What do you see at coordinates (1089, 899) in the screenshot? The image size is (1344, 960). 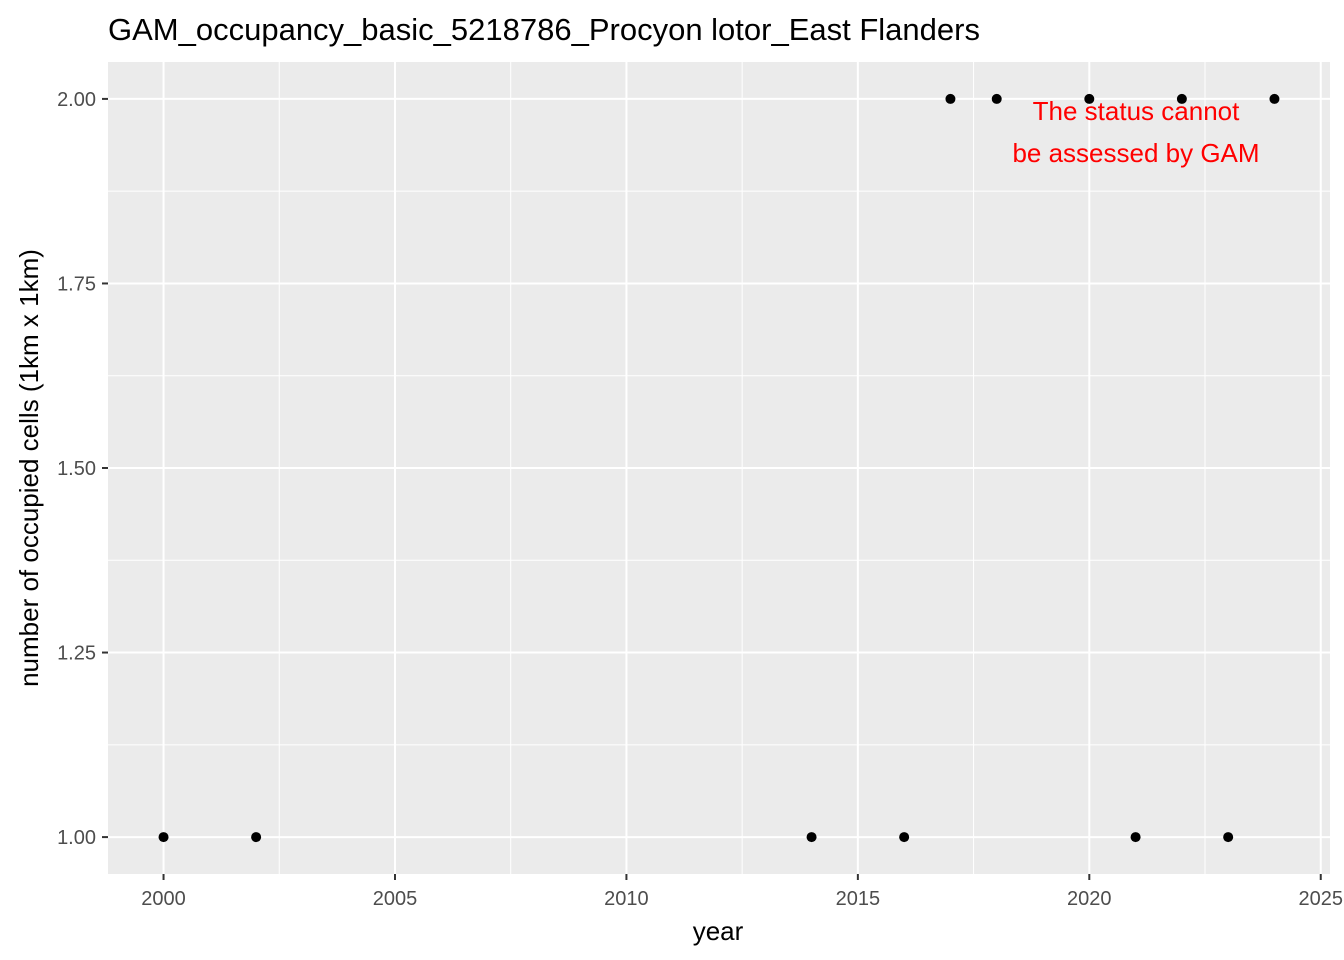 I see `x-tick-label: 2020` at bounding box center [1089, 899].